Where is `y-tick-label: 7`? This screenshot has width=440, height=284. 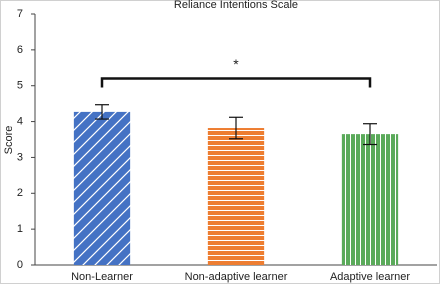 y-tick-label: 7 is located at coordinates (20, 14).